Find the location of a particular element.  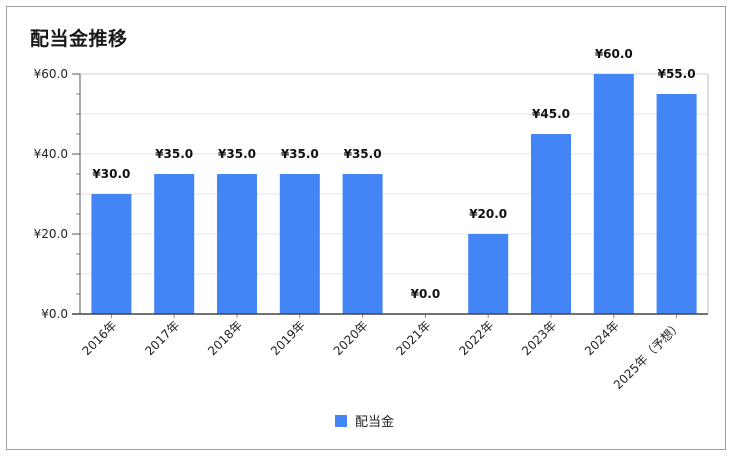

x-tick-label: 2024年 is located at coordinates (602, 338).